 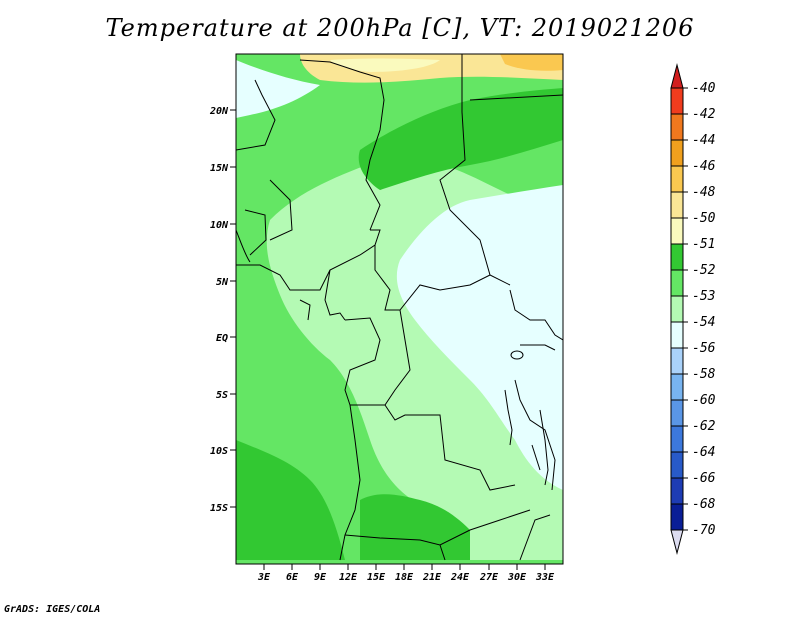 I want to click on lon-label: 27E, so click(x=489, y=577).